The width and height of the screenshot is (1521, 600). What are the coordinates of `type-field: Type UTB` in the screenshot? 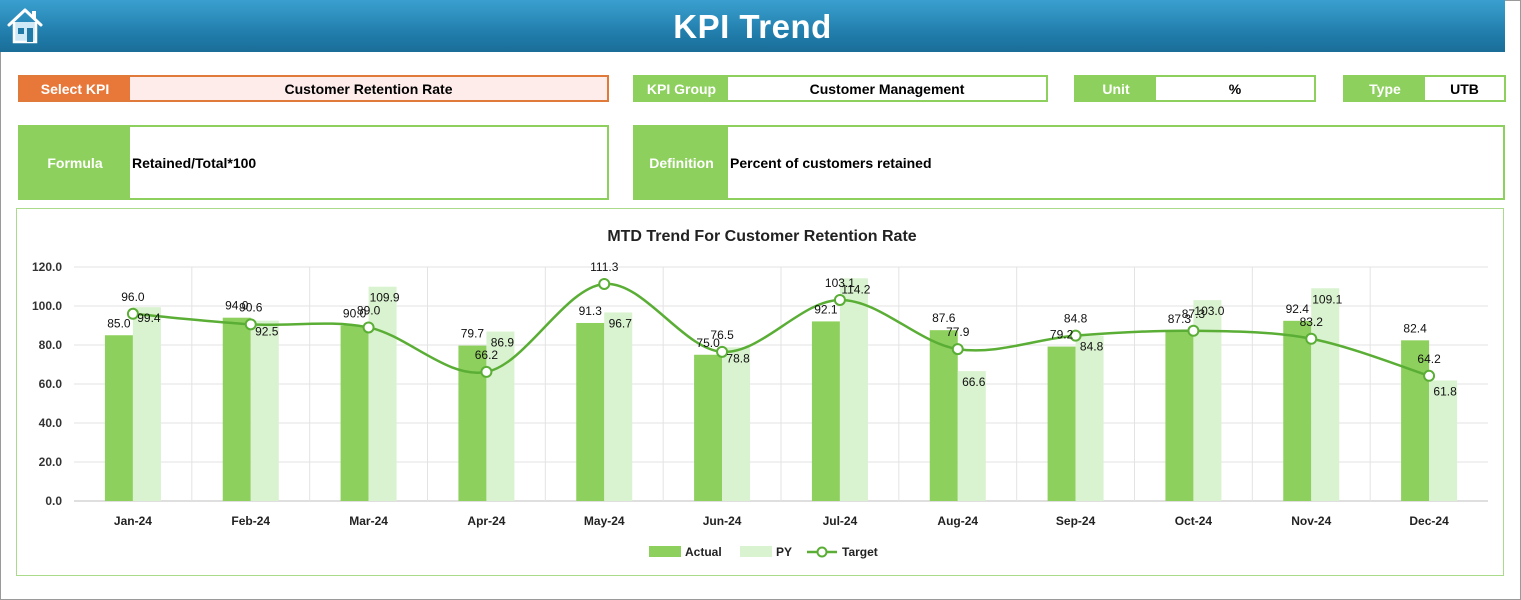 It's located at (1424, 88).